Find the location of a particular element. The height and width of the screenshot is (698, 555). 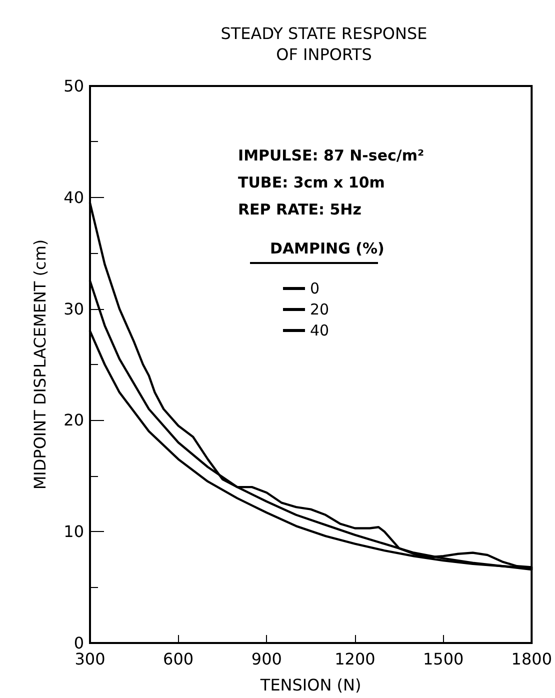

legend-label: 20 is located at coordinates (320, 309).